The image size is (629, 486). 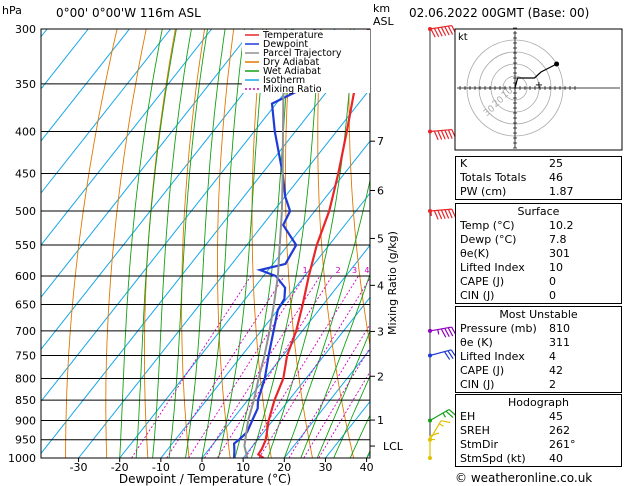 I want to click on km-tick-label: 2, so click(x=380, y=376).